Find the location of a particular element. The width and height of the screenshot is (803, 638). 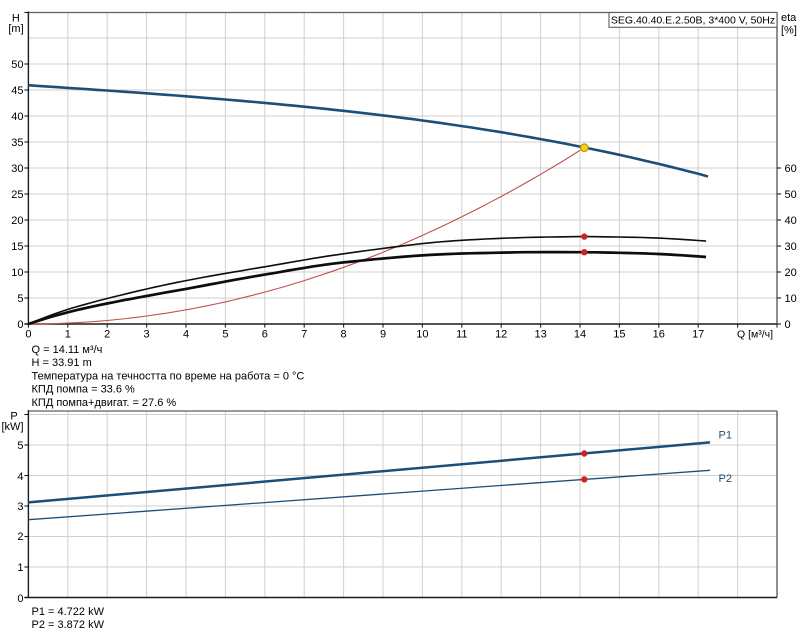

svg-text: 11 is located at coordinates (461, 335).